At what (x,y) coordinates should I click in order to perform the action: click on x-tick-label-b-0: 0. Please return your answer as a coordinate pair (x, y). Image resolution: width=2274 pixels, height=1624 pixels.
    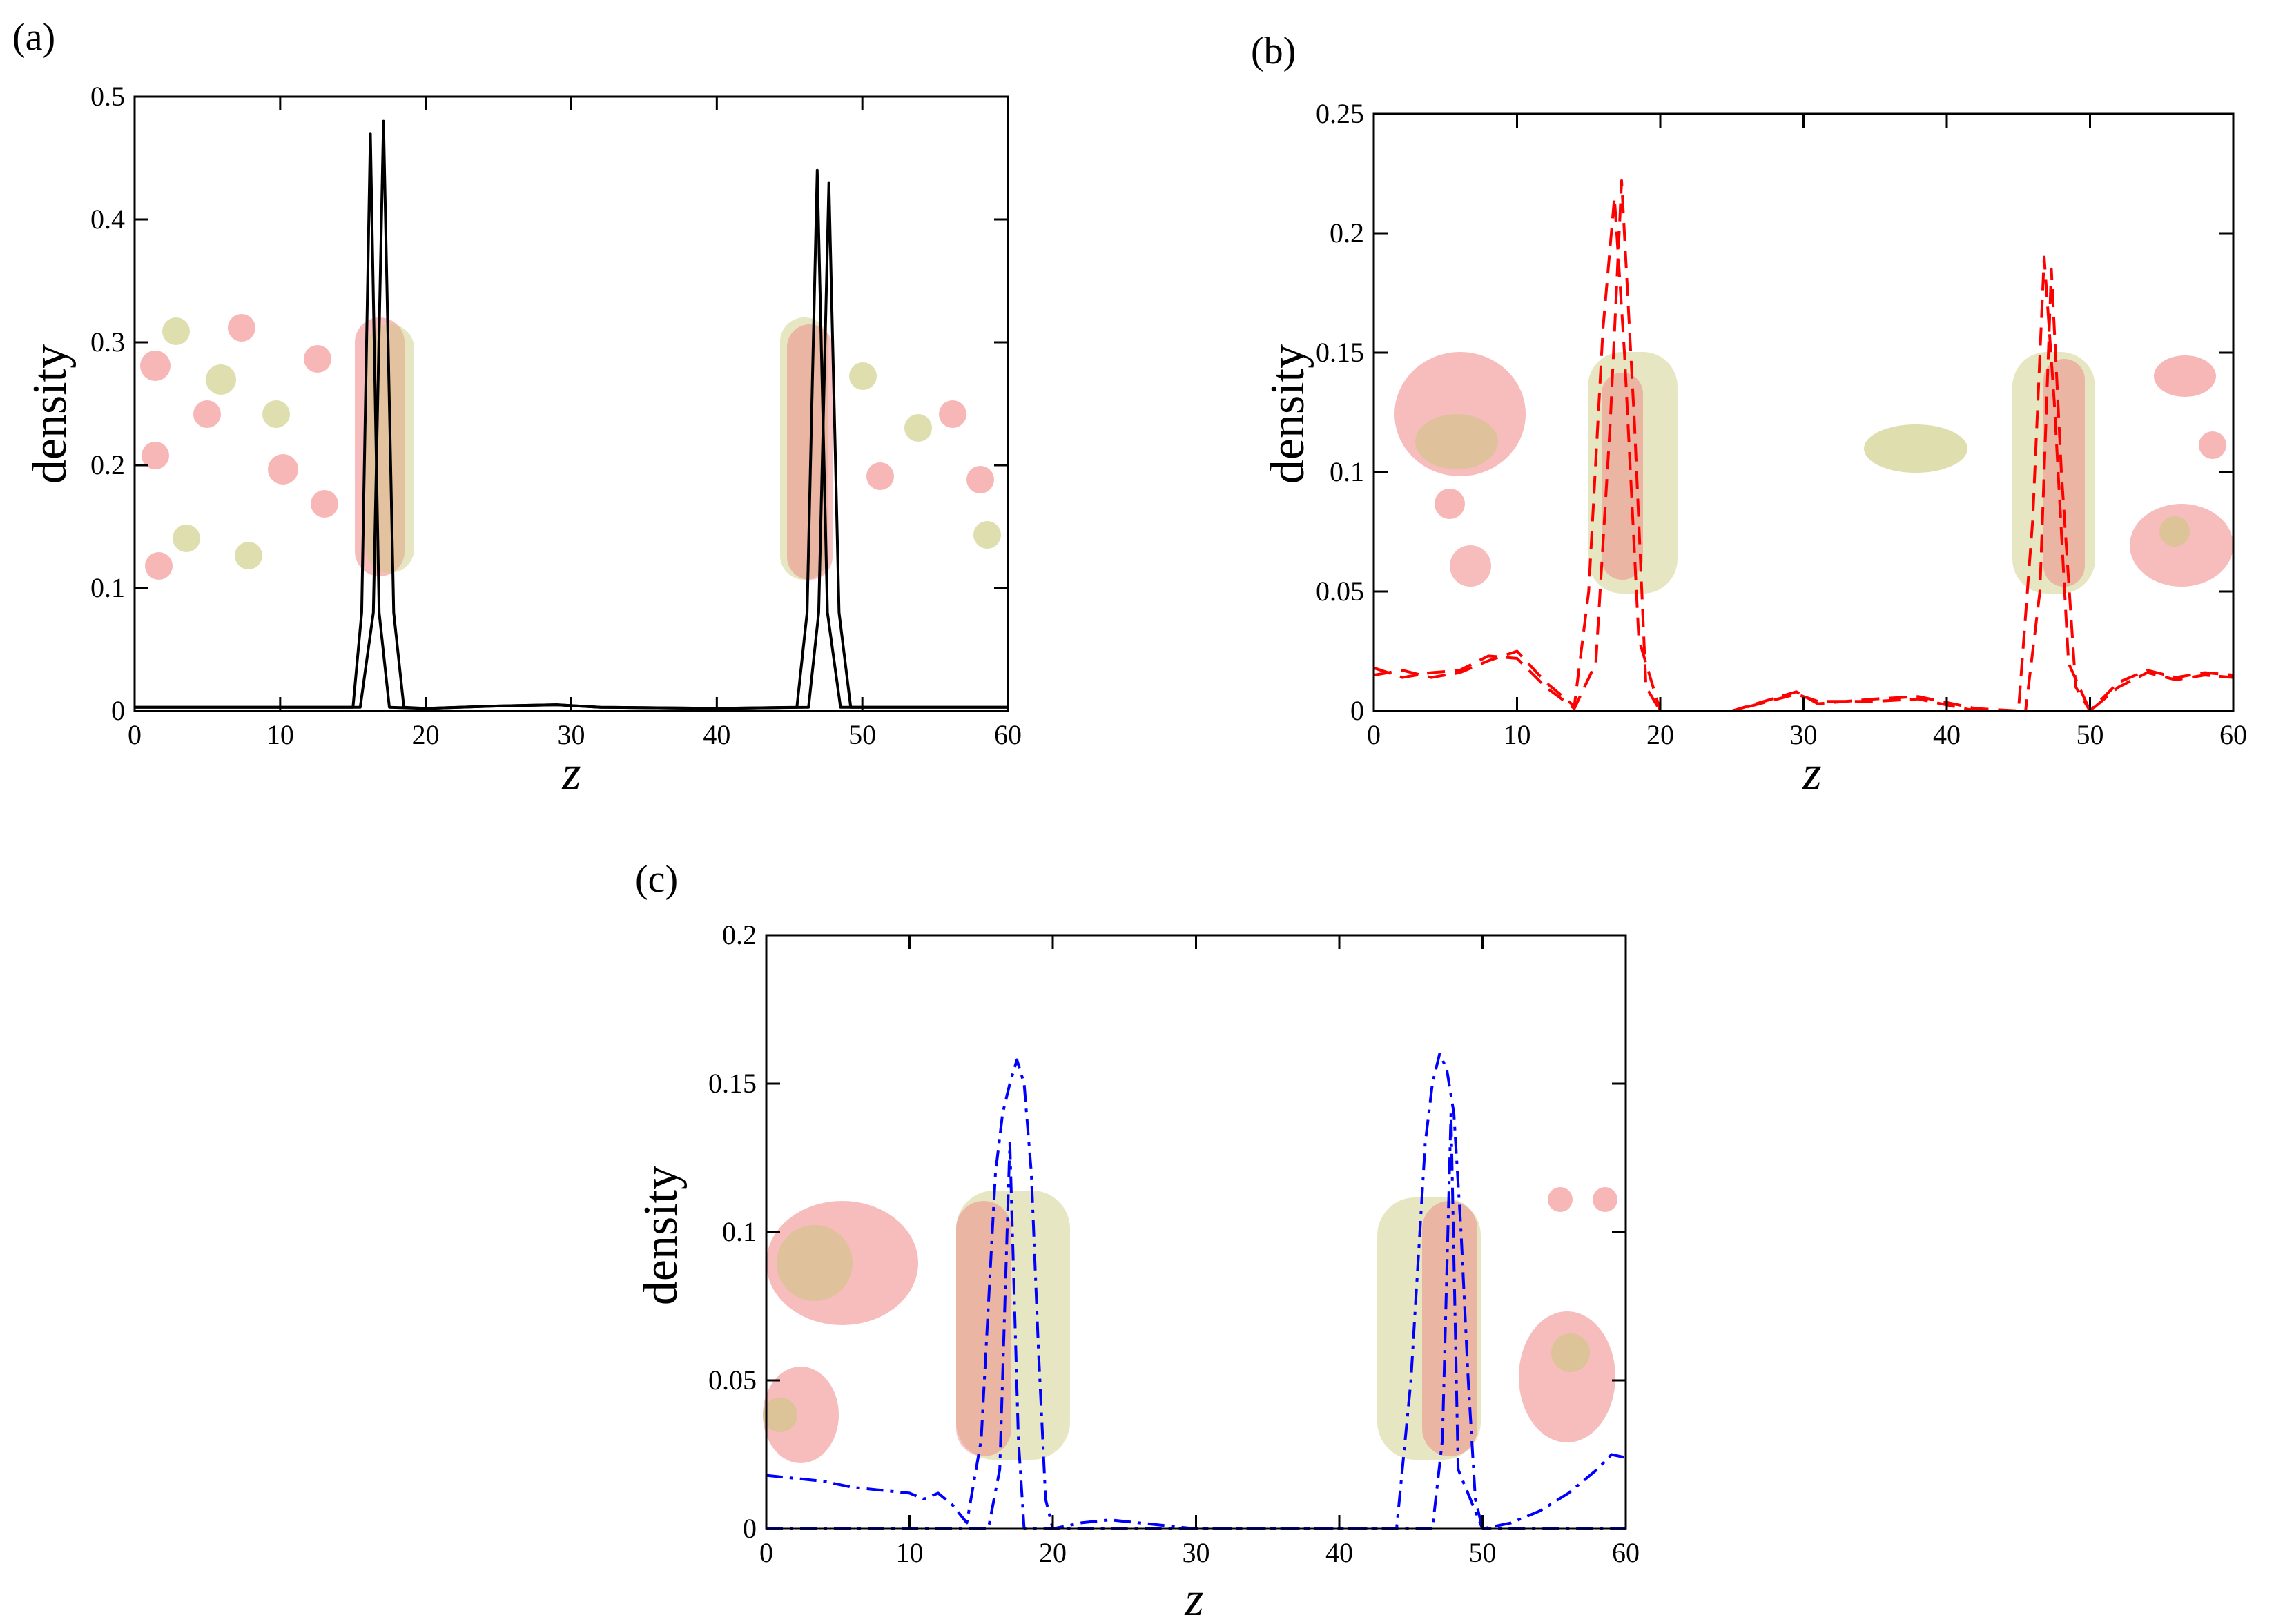
    Looking at the image, I should click on (1374, 734).